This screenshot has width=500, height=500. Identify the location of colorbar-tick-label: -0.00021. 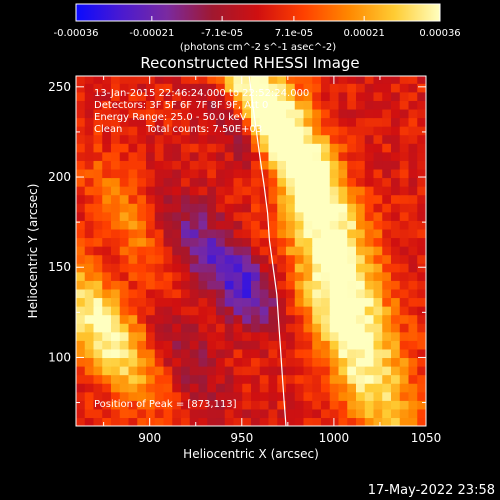
(151, 33).